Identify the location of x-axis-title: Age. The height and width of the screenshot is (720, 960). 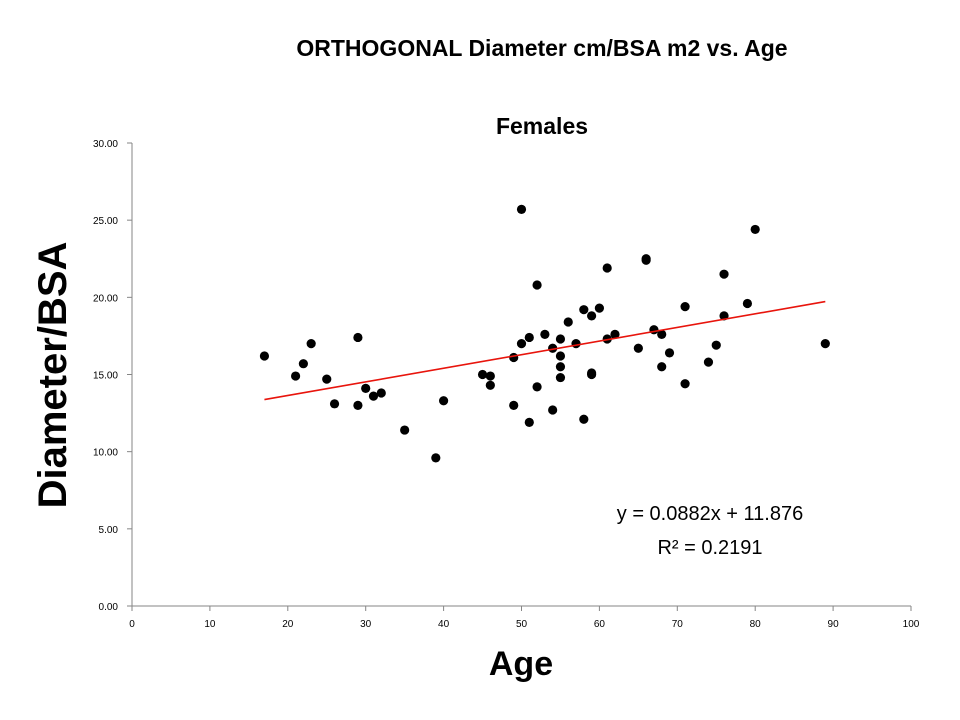
(521, 664).